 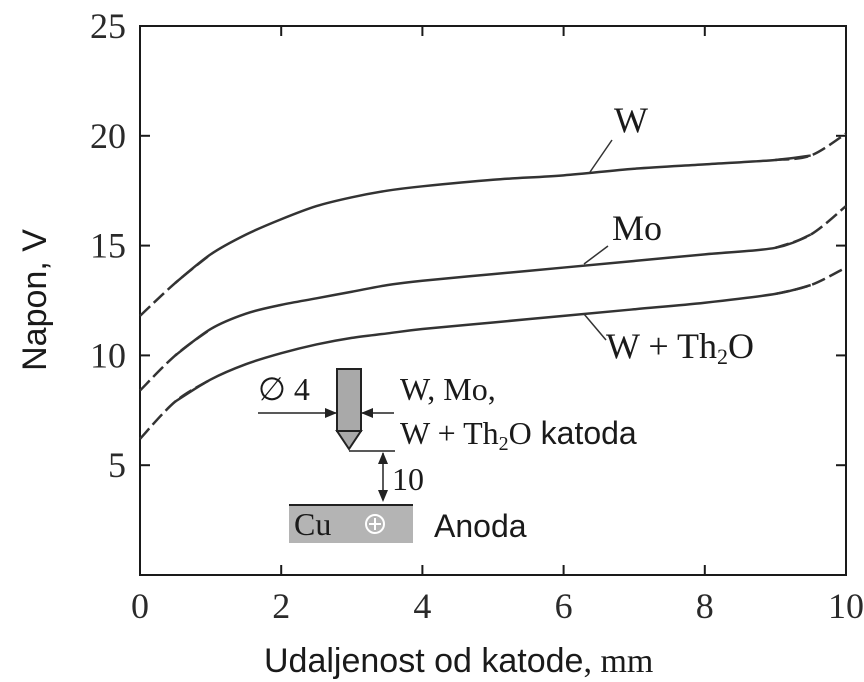 I want to click on y-axis-title: Napon, V, so click(x=35, y=300).